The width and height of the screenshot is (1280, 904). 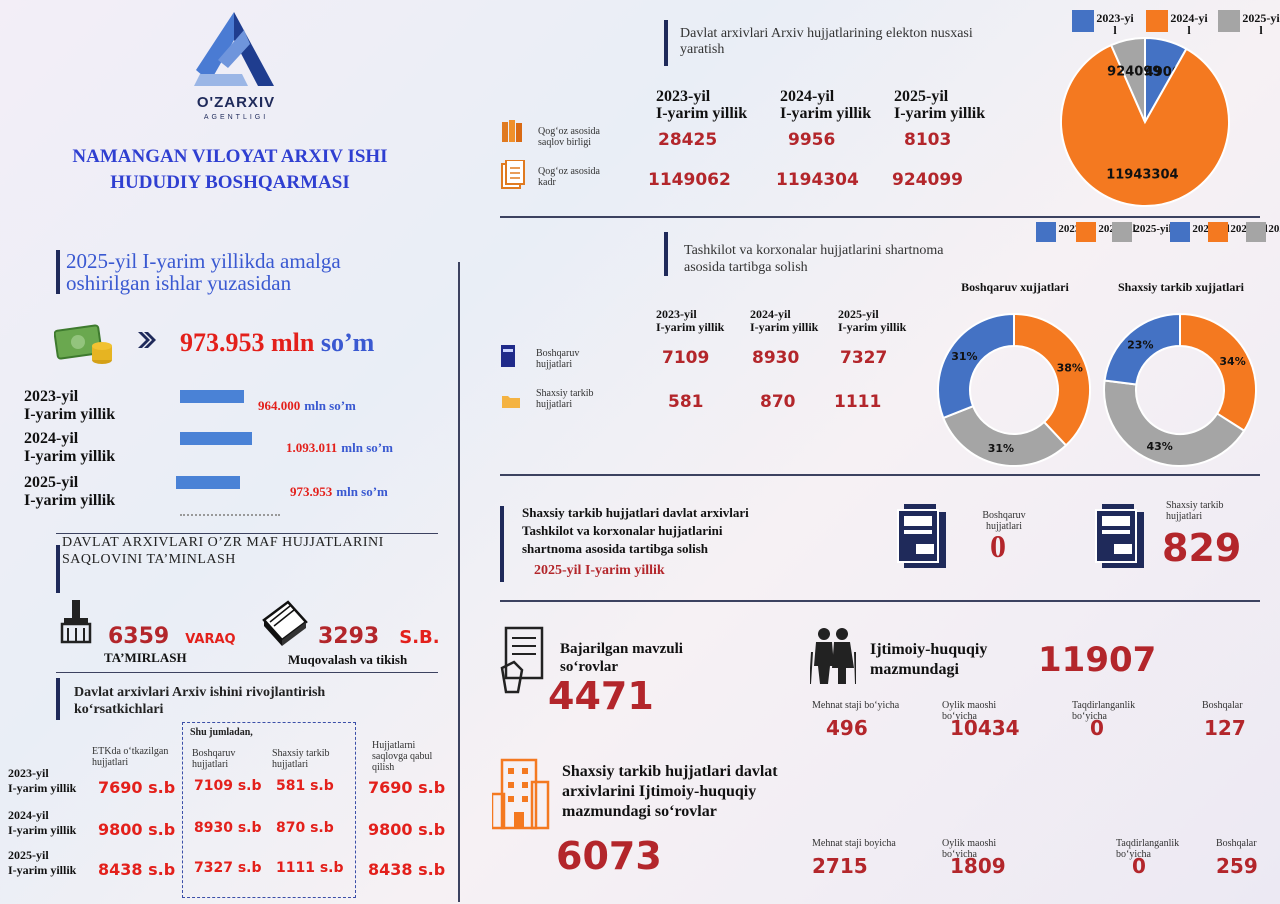 I want to click on personnel-period: 2025-yil I-yarim yillik, so click(x=599, y=570).